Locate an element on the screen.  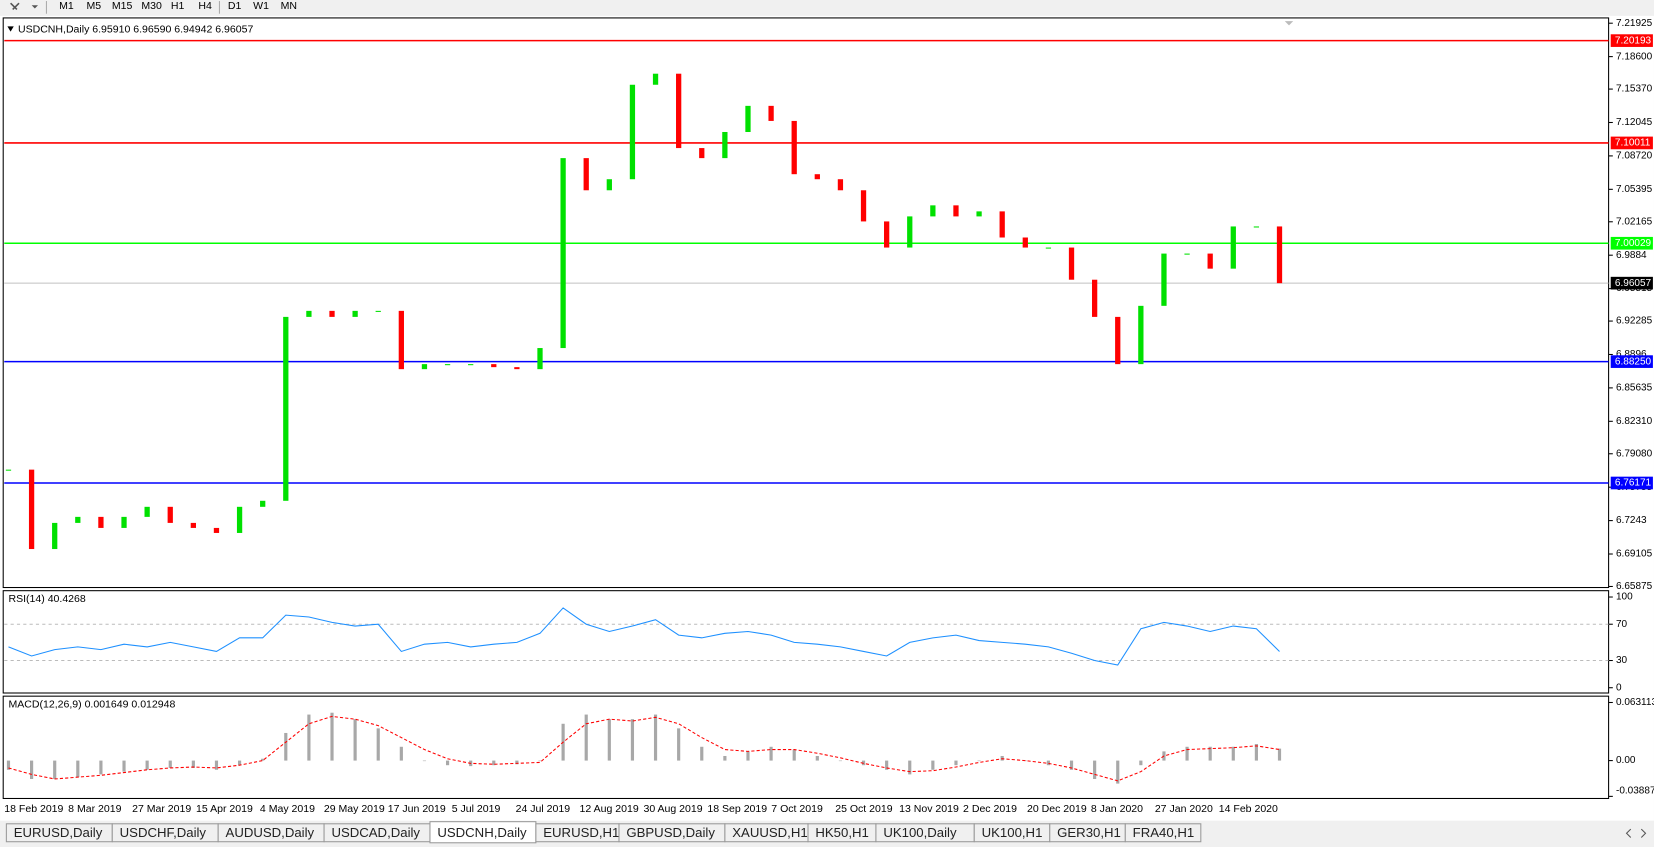
timeframe-button: M5 is located at coordinates (94, 6).